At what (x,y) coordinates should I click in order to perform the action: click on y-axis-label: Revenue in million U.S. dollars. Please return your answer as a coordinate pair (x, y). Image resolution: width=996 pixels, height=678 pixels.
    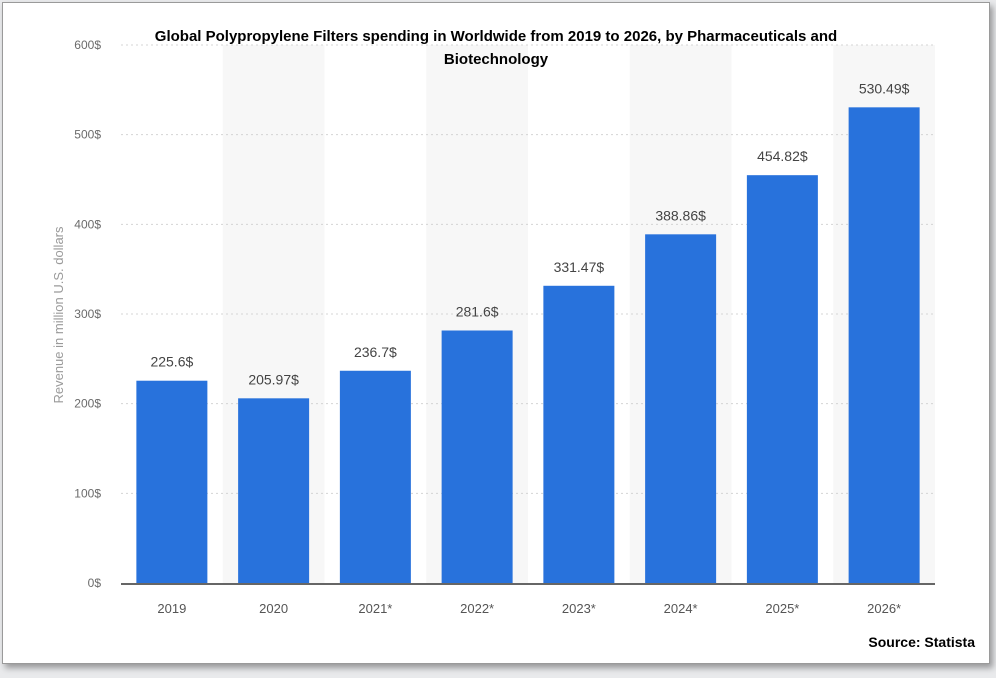
    Looking at the image, I should click on (58, 315).